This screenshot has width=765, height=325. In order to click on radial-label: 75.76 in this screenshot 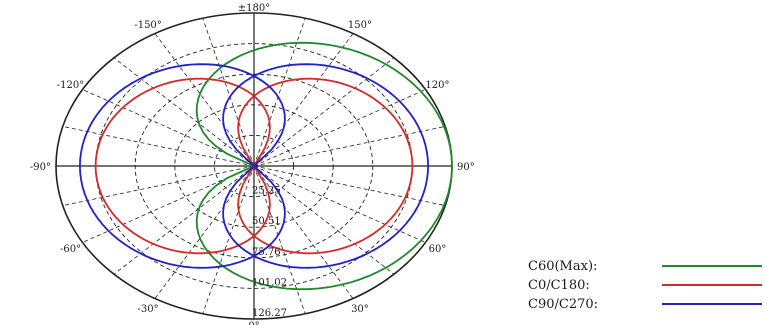, I will do `click(266, 252)`.